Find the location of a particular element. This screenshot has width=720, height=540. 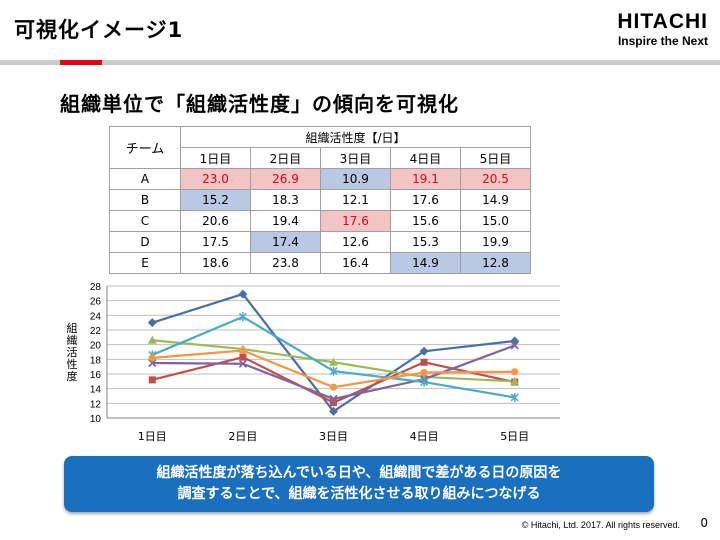

x-tick-label: 1日目 is located at coordinates (152, 436).